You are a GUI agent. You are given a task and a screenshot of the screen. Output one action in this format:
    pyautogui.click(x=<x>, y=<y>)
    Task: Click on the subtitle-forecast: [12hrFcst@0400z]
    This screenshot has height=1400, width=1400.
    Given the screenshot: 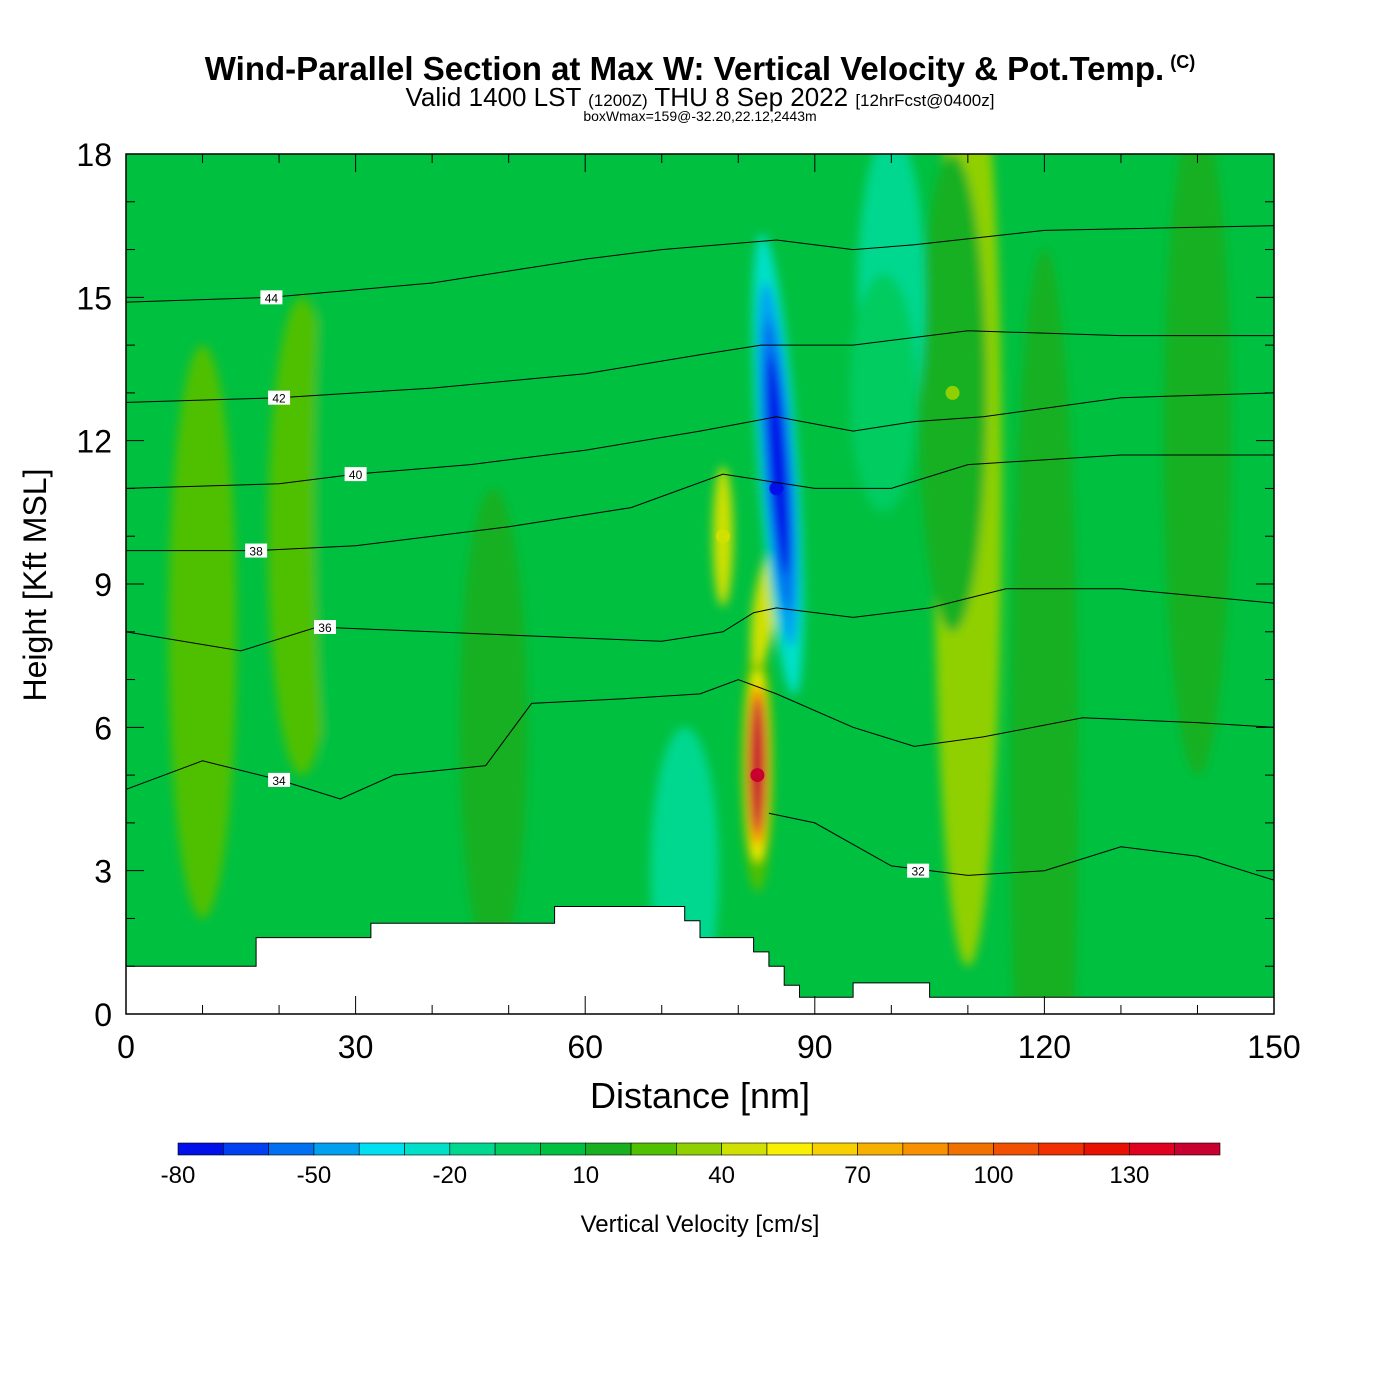 What is the action you would take?
    pyautogui.click(x=925, y=100)
    